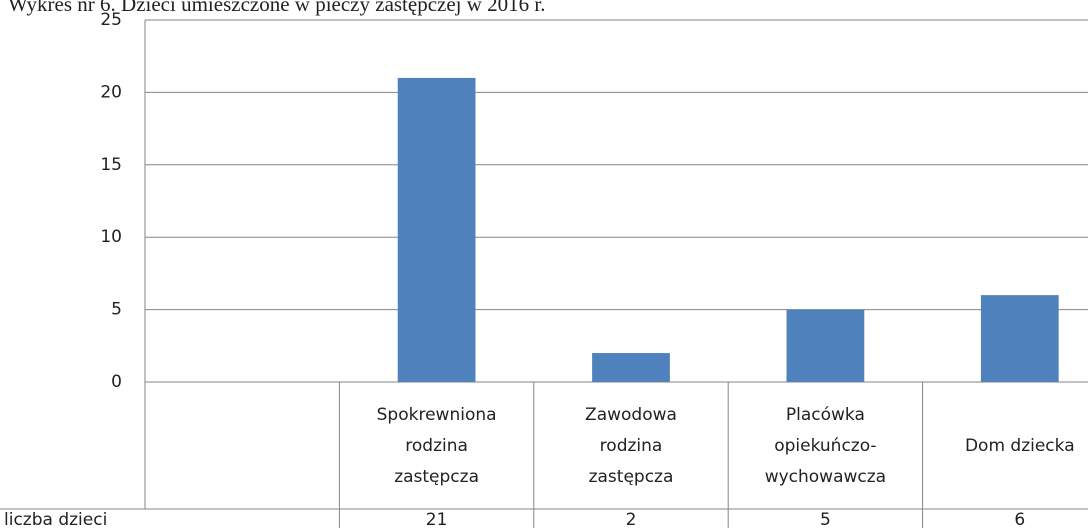  Describe the element at coordinates (631, 415) in the screenshot. I see `x-tick-label-line: Zawodowa` at that location.